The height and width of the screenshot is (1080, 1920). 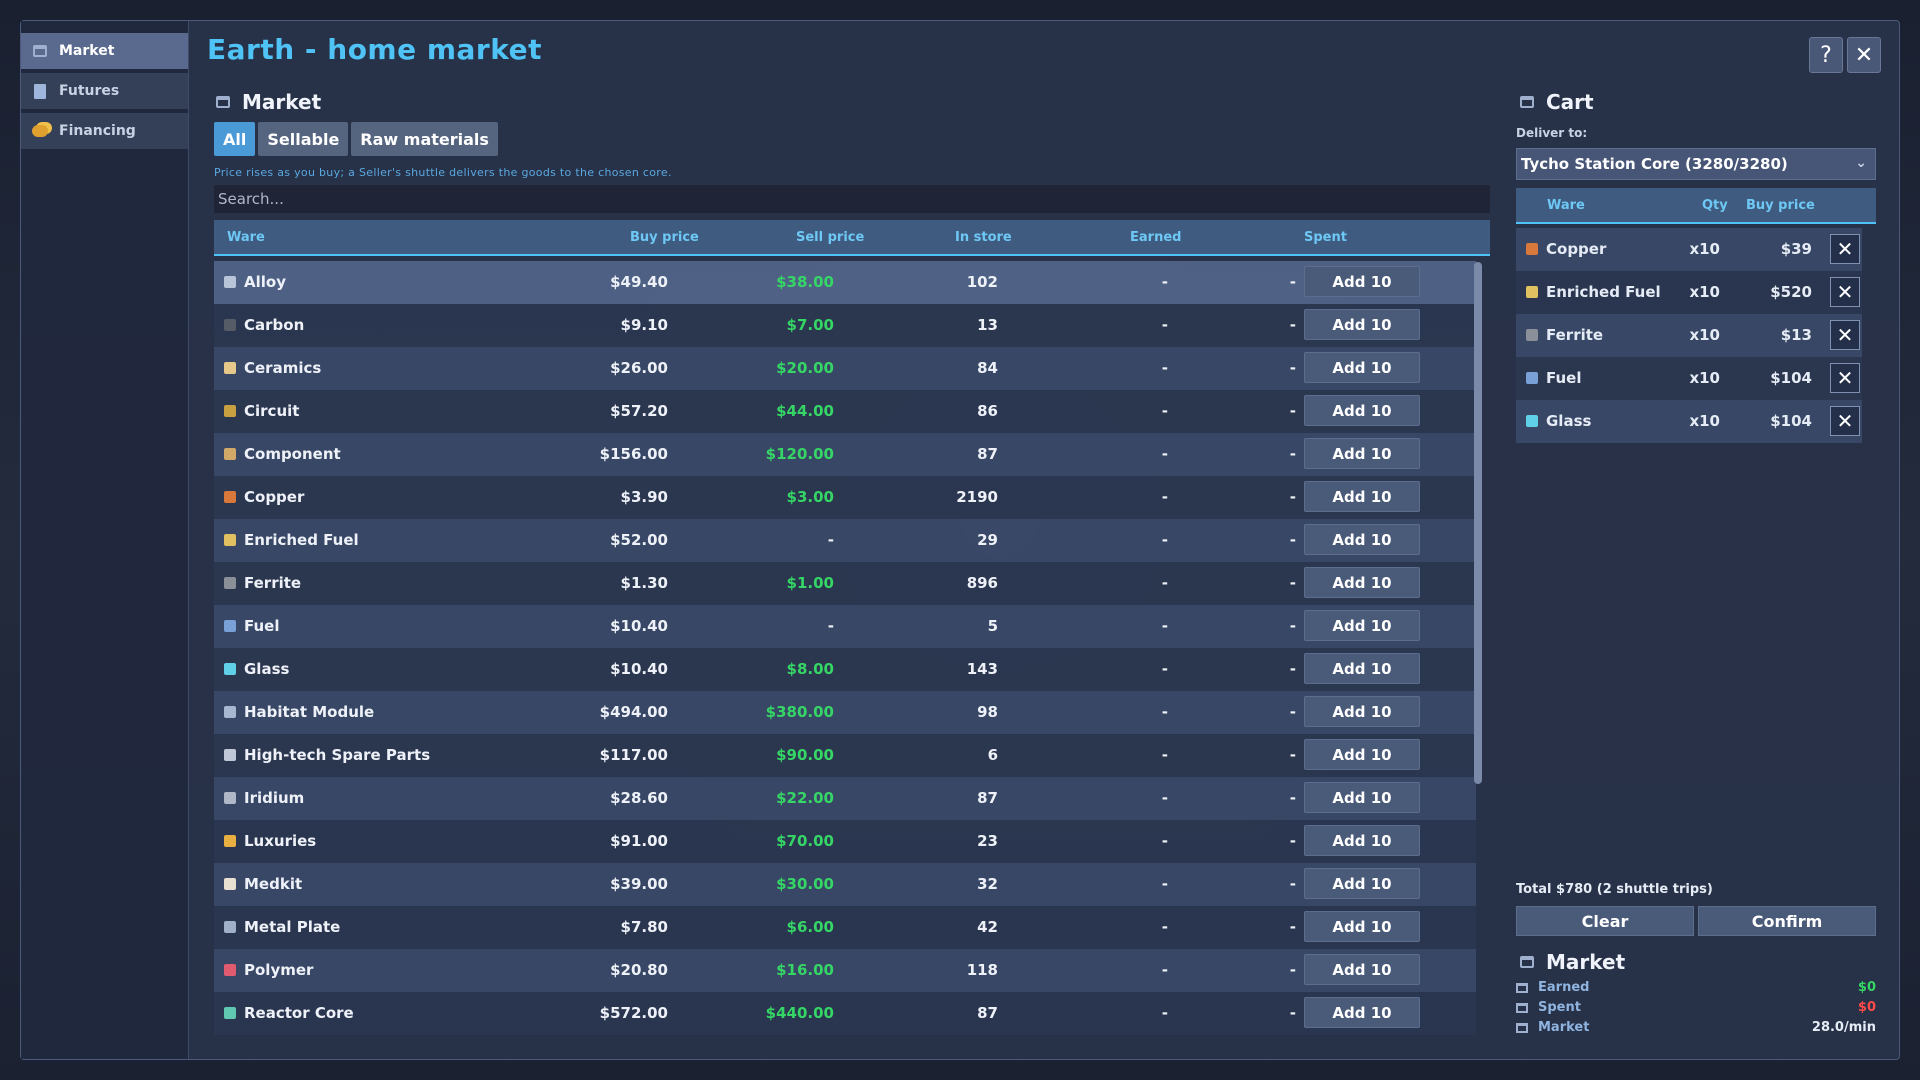 What do you see at coordinates (1564, 987) in the screenshot?
I see `earned-label: Earned` at bounding box center [1564, 987].